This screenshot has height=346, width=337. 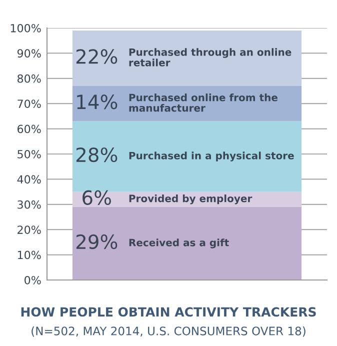 I want to click on data-label: 6%, so click(x=96, y=197).